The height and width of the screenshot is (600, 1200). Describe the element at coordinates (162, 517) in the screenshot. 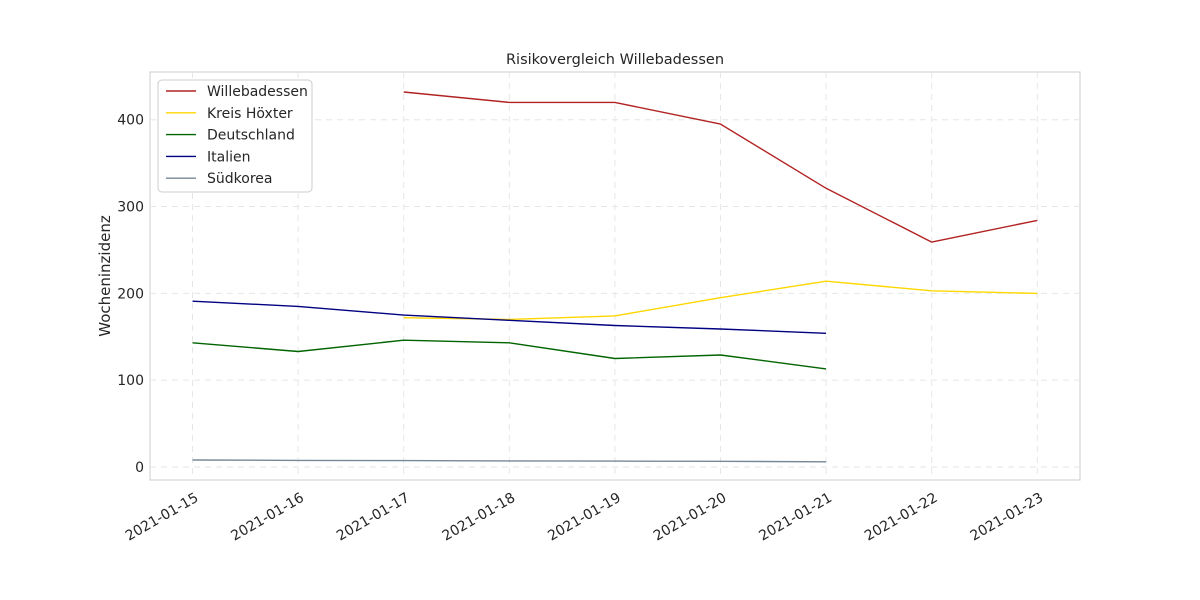

I see `x-tick-label: 2021-01-15` at that location.